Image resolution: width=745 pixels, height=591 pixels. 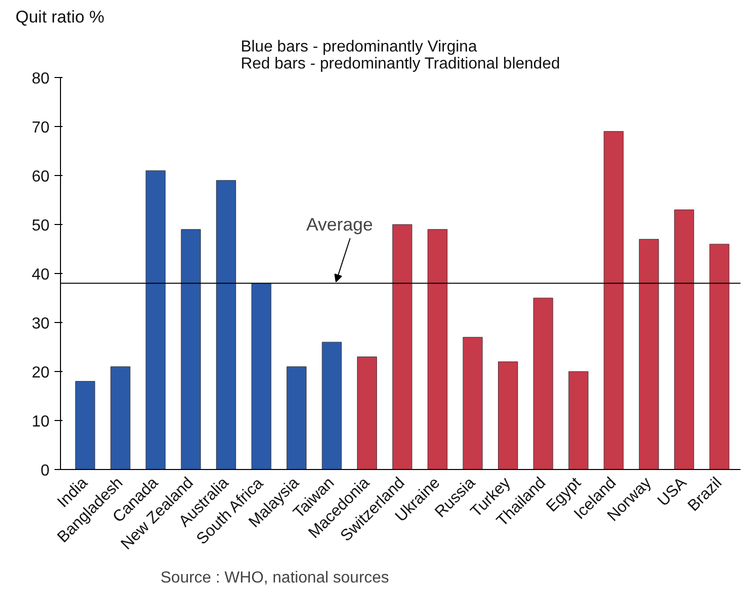 What do you see at coordinates (41, 177) in the screenshot?
I see `y-tick-label: 60` at bounding box center [41, 177].